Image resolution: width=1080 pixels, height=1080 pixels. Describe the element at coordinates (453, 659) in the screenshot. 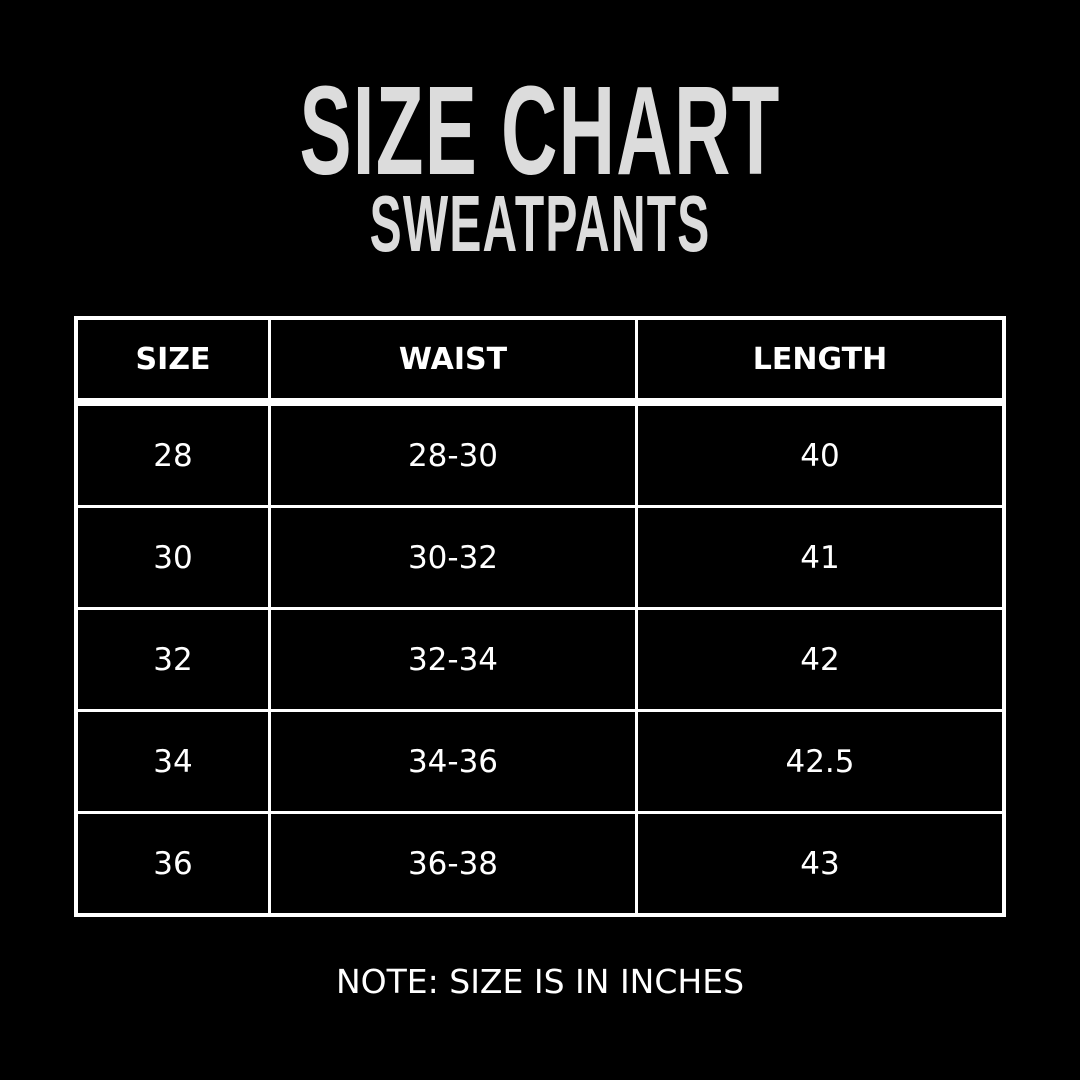

I see `cell-waist: 32-34` at that location.